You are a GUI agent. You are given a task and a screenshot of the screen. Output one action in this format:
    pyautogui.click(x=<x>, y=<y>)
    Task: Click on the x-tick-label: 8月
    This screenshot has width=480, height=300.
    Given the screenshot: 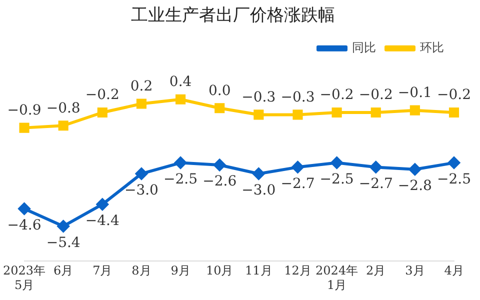 What is the action you would take?
    pyautogui.click(x=142, y=271)
    